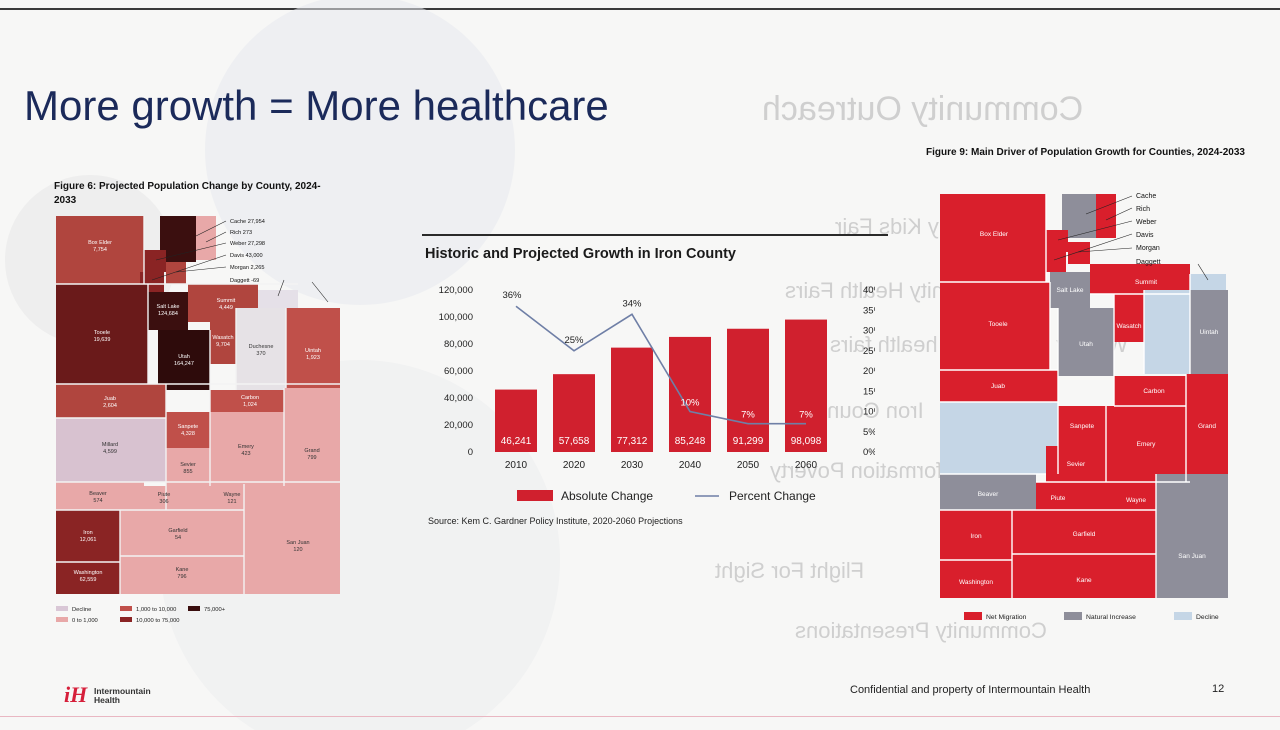 This screenshot has height=730, width=1280. I want to click on page-number: 12, so click(1218, 689).